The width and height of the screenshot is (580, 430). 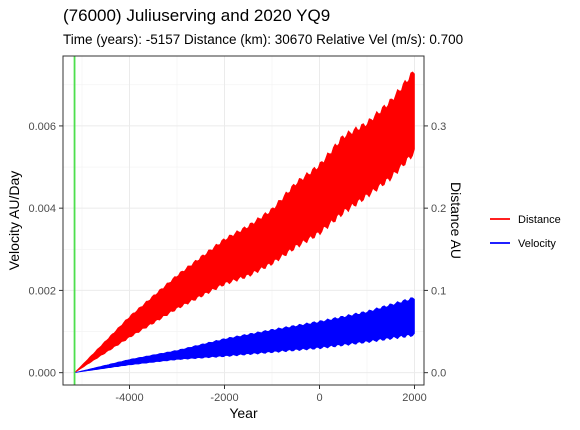 What do you see at coordinates (224, 398) in the screenshot?
I see `x-tick-label: -2000` at bounding box center [224, 398].